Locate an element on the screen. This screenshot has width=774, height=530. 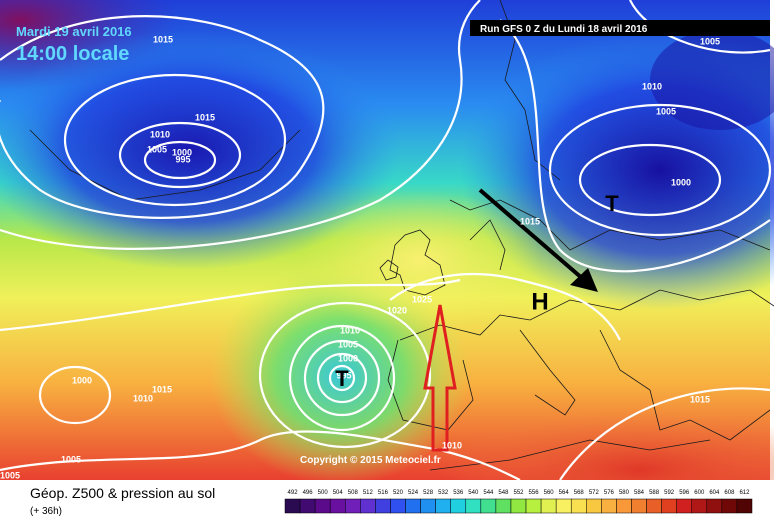
legend-label: 500 is located at coordinates (323, 493).